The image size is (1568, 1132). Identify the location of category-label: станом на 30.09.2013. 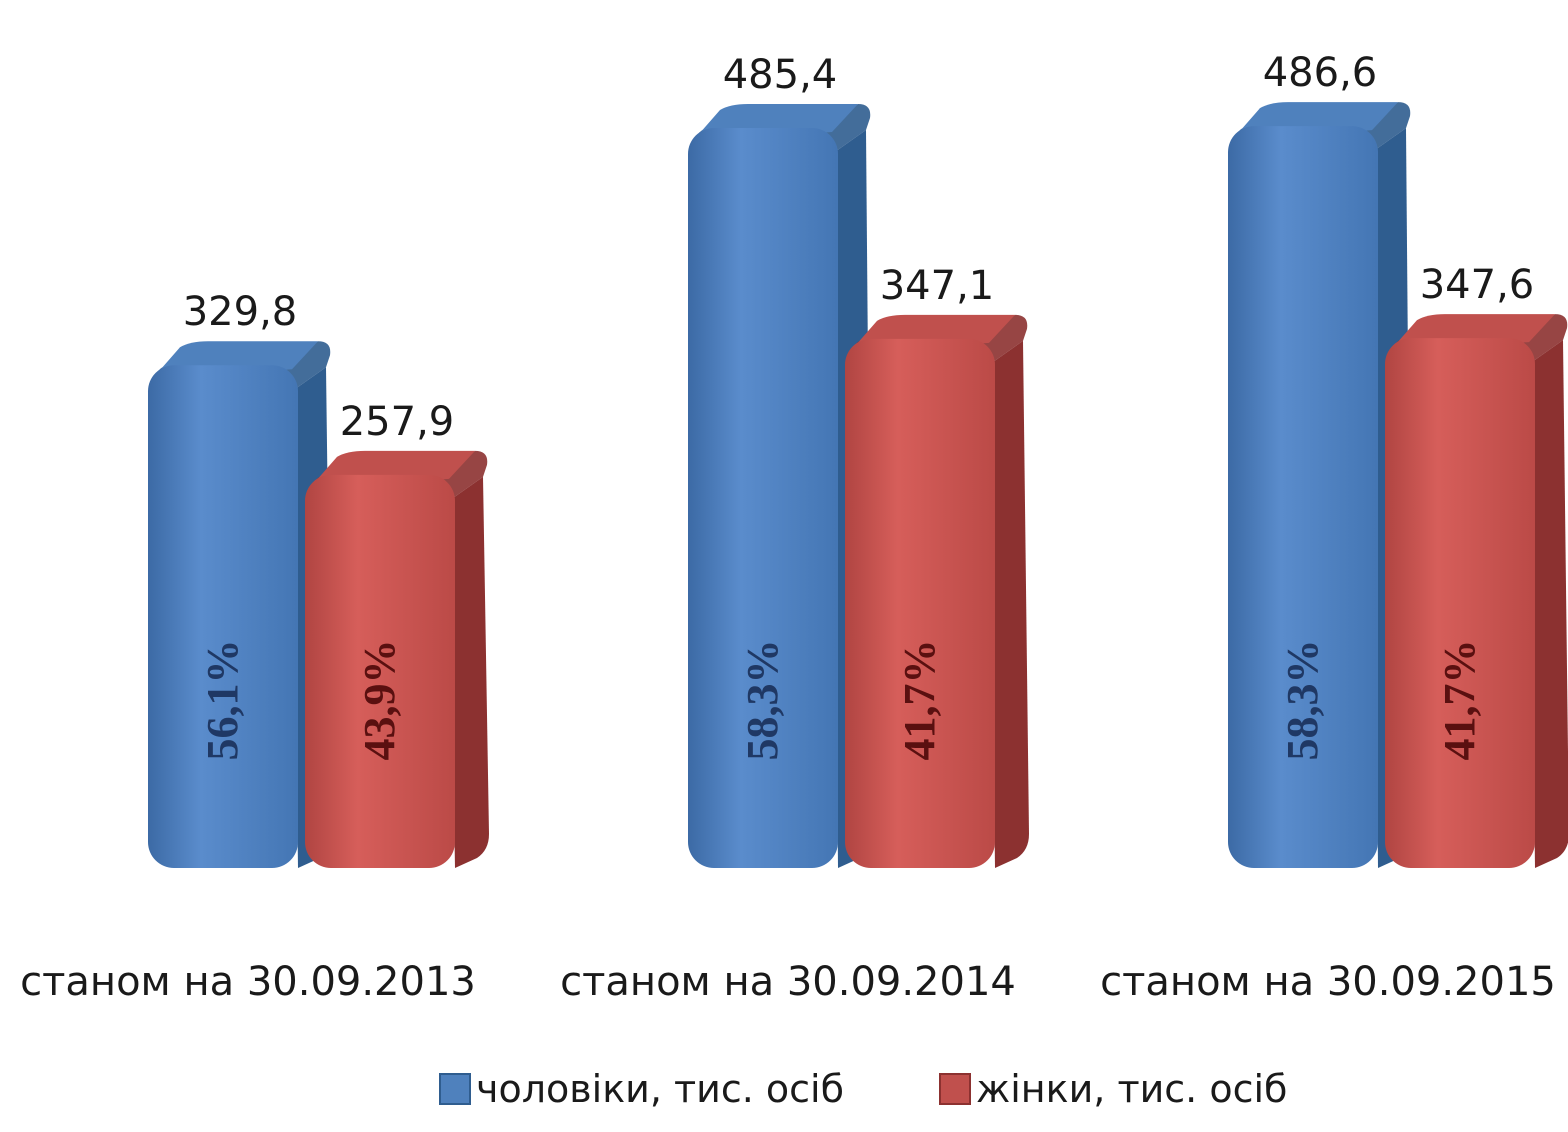
(248, 982).